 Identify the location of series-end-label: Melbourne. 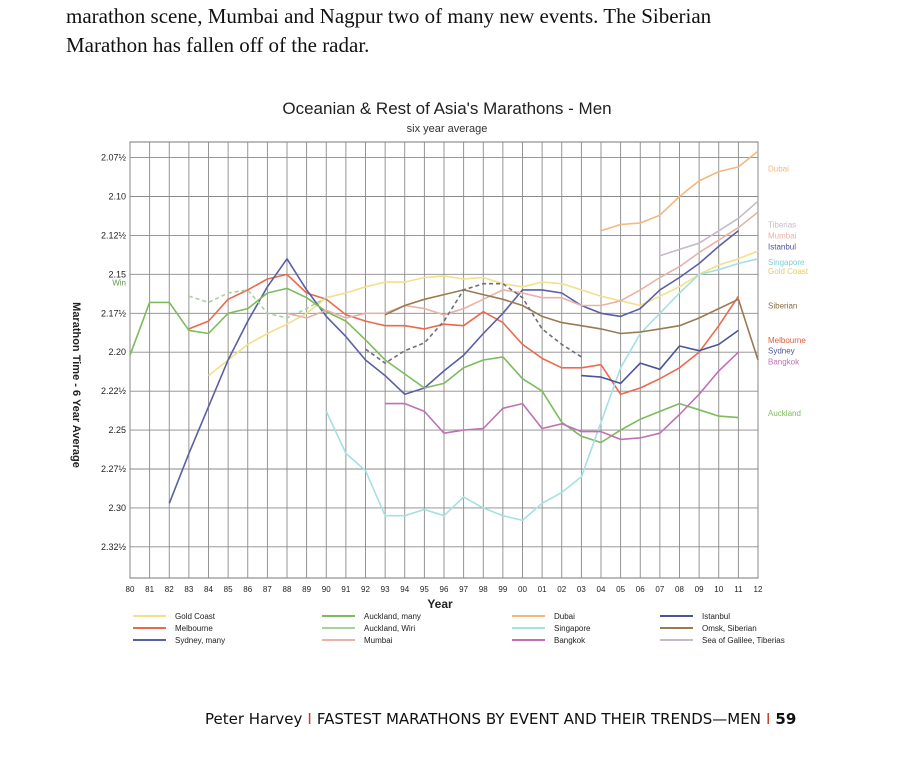
(787, 340).